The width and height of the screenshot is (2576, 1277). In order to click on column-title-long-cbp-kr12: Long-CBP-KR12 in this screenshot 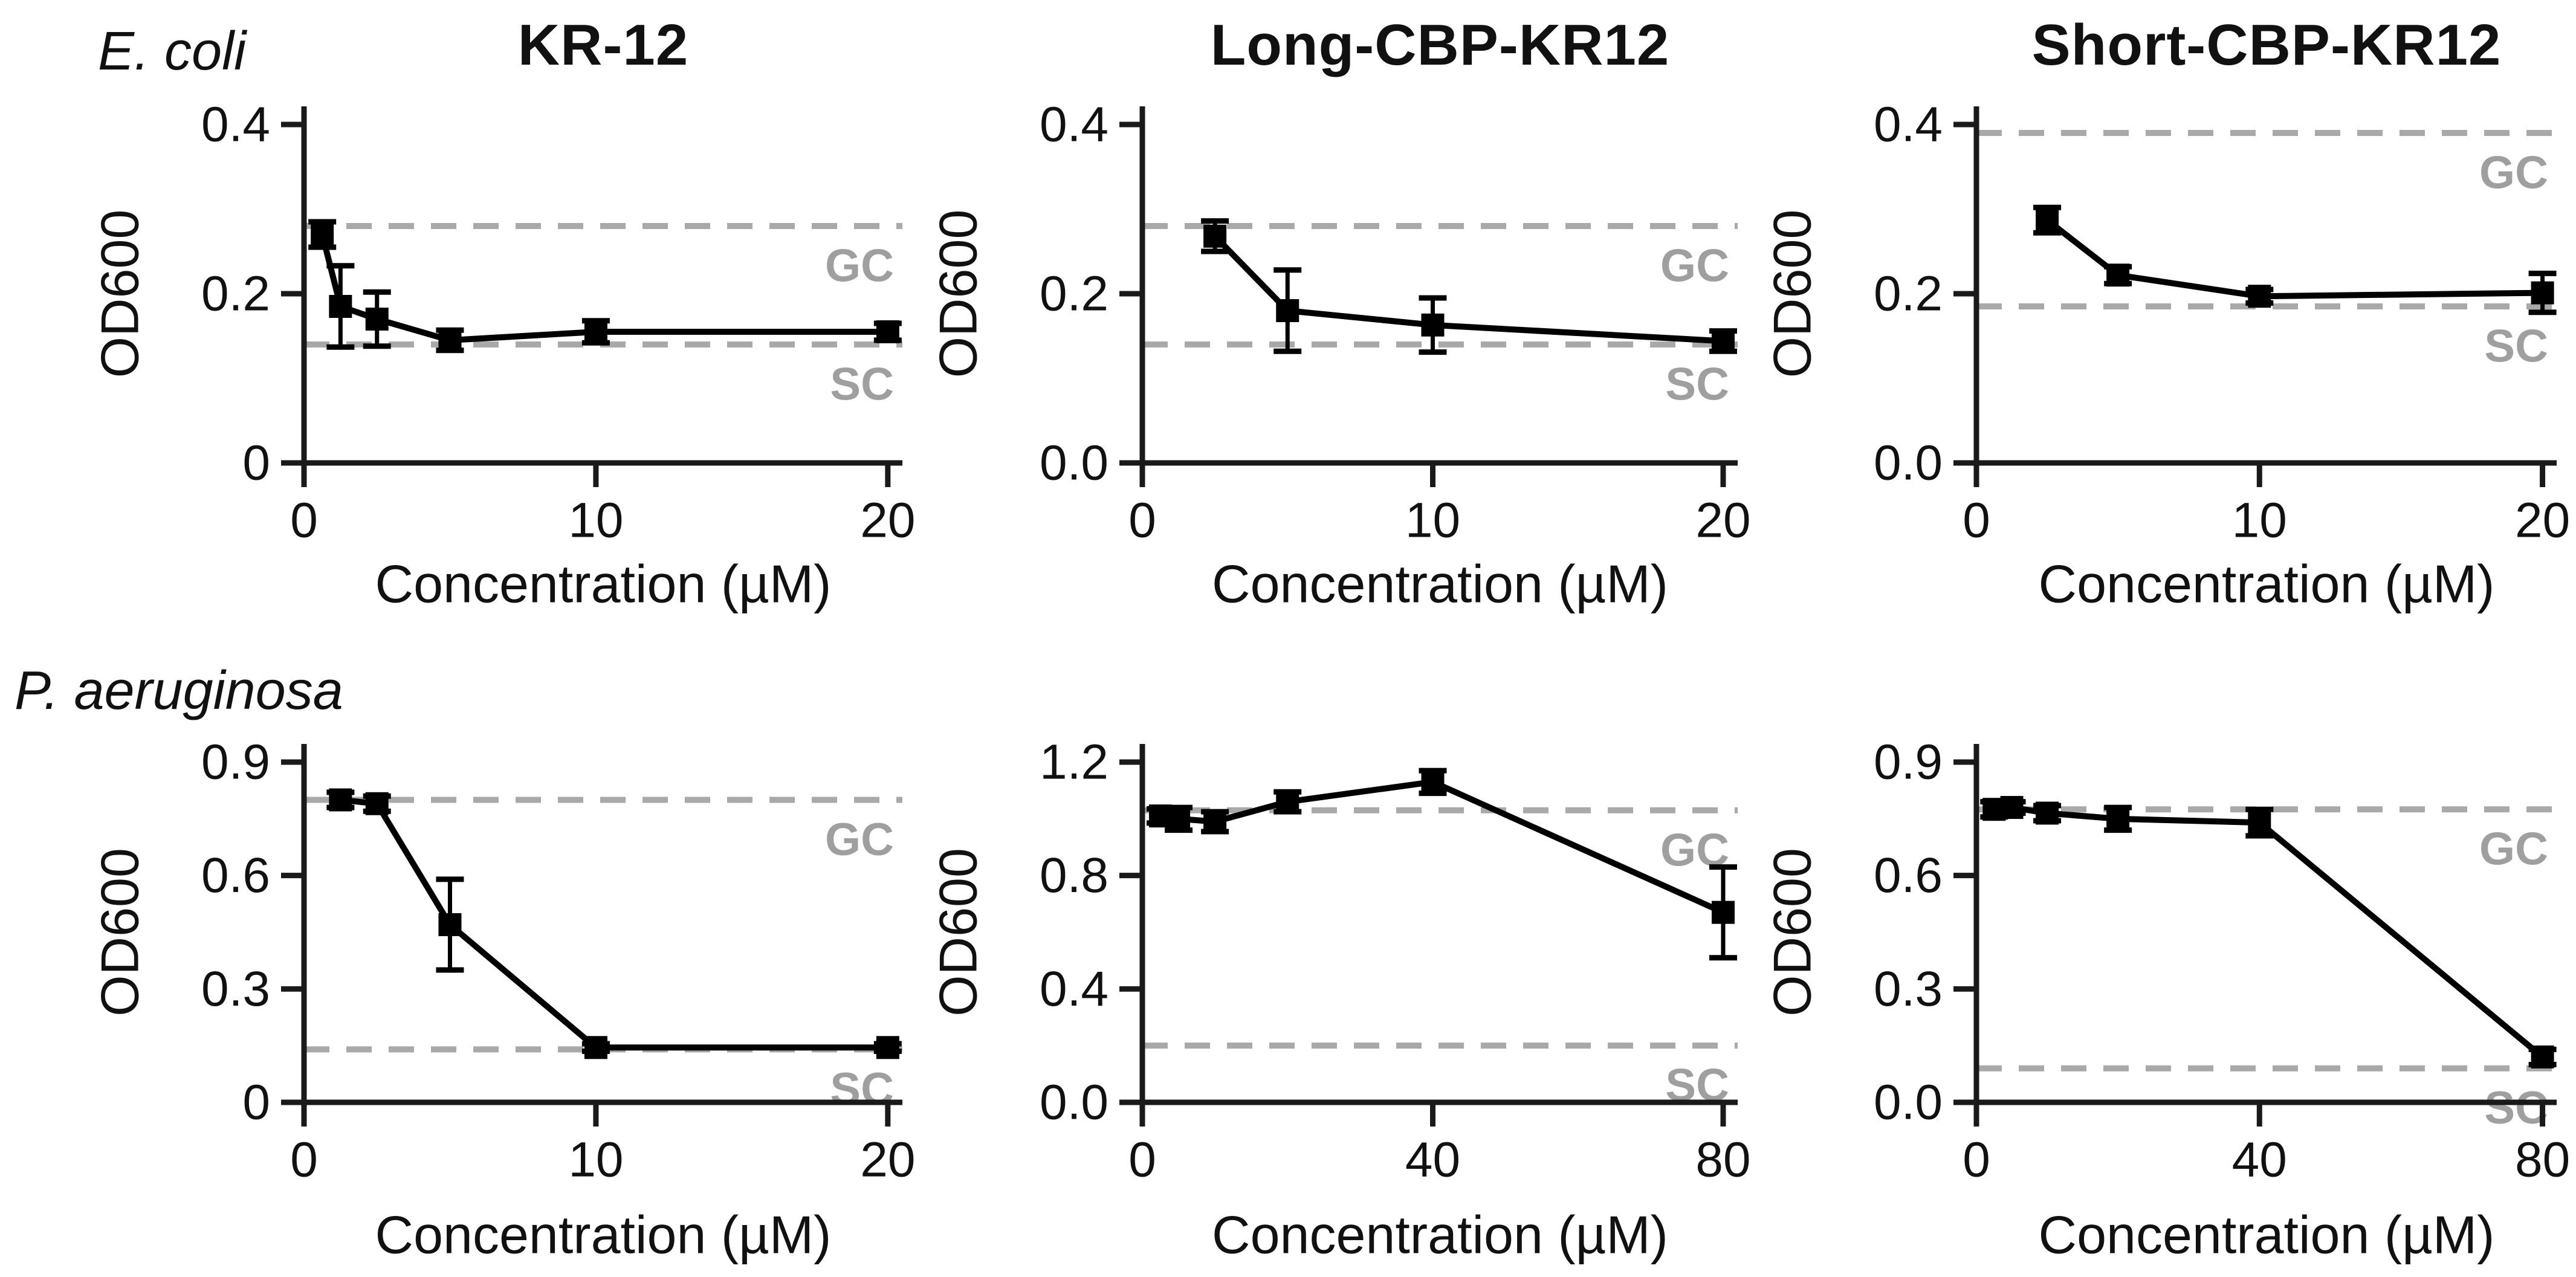, I will do `click(1440, 45)`.